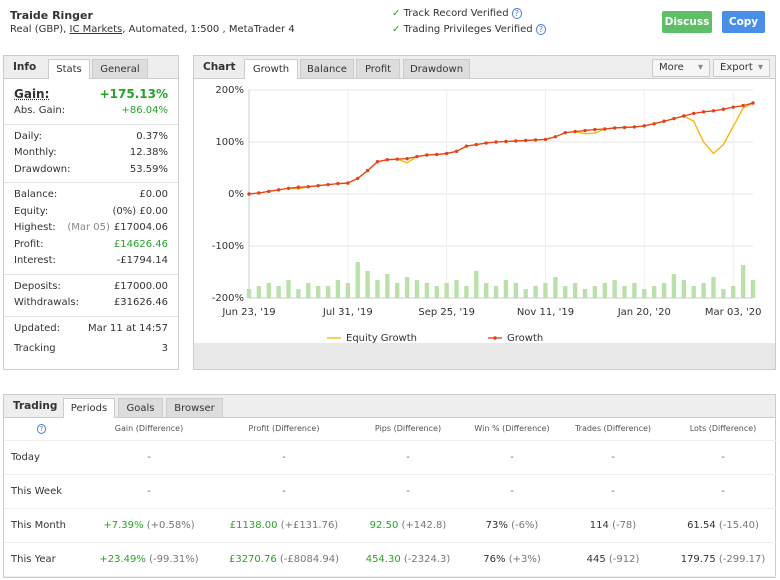 The image size is (780, 580). What do you see at coordinates (120, 68) in the screenshot?
I see `tab: General` at bounding box center [120, 68].